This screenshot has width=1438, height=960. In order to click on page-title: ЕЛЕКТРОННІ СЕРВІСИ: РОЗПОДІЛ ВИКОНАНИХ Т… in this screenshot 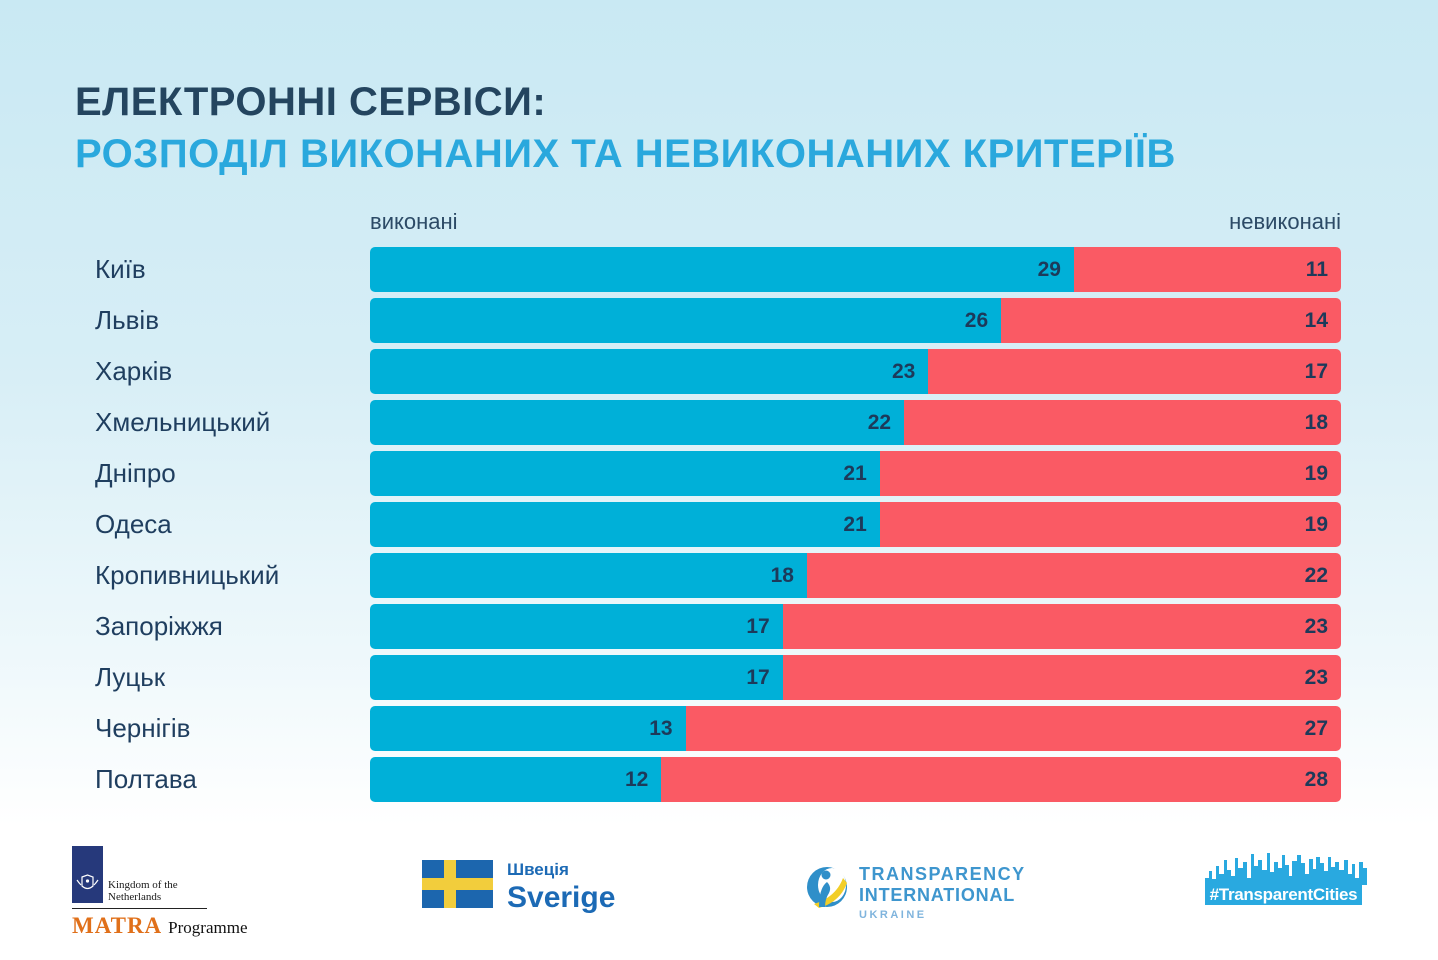, I will do `click(625, 128)`.